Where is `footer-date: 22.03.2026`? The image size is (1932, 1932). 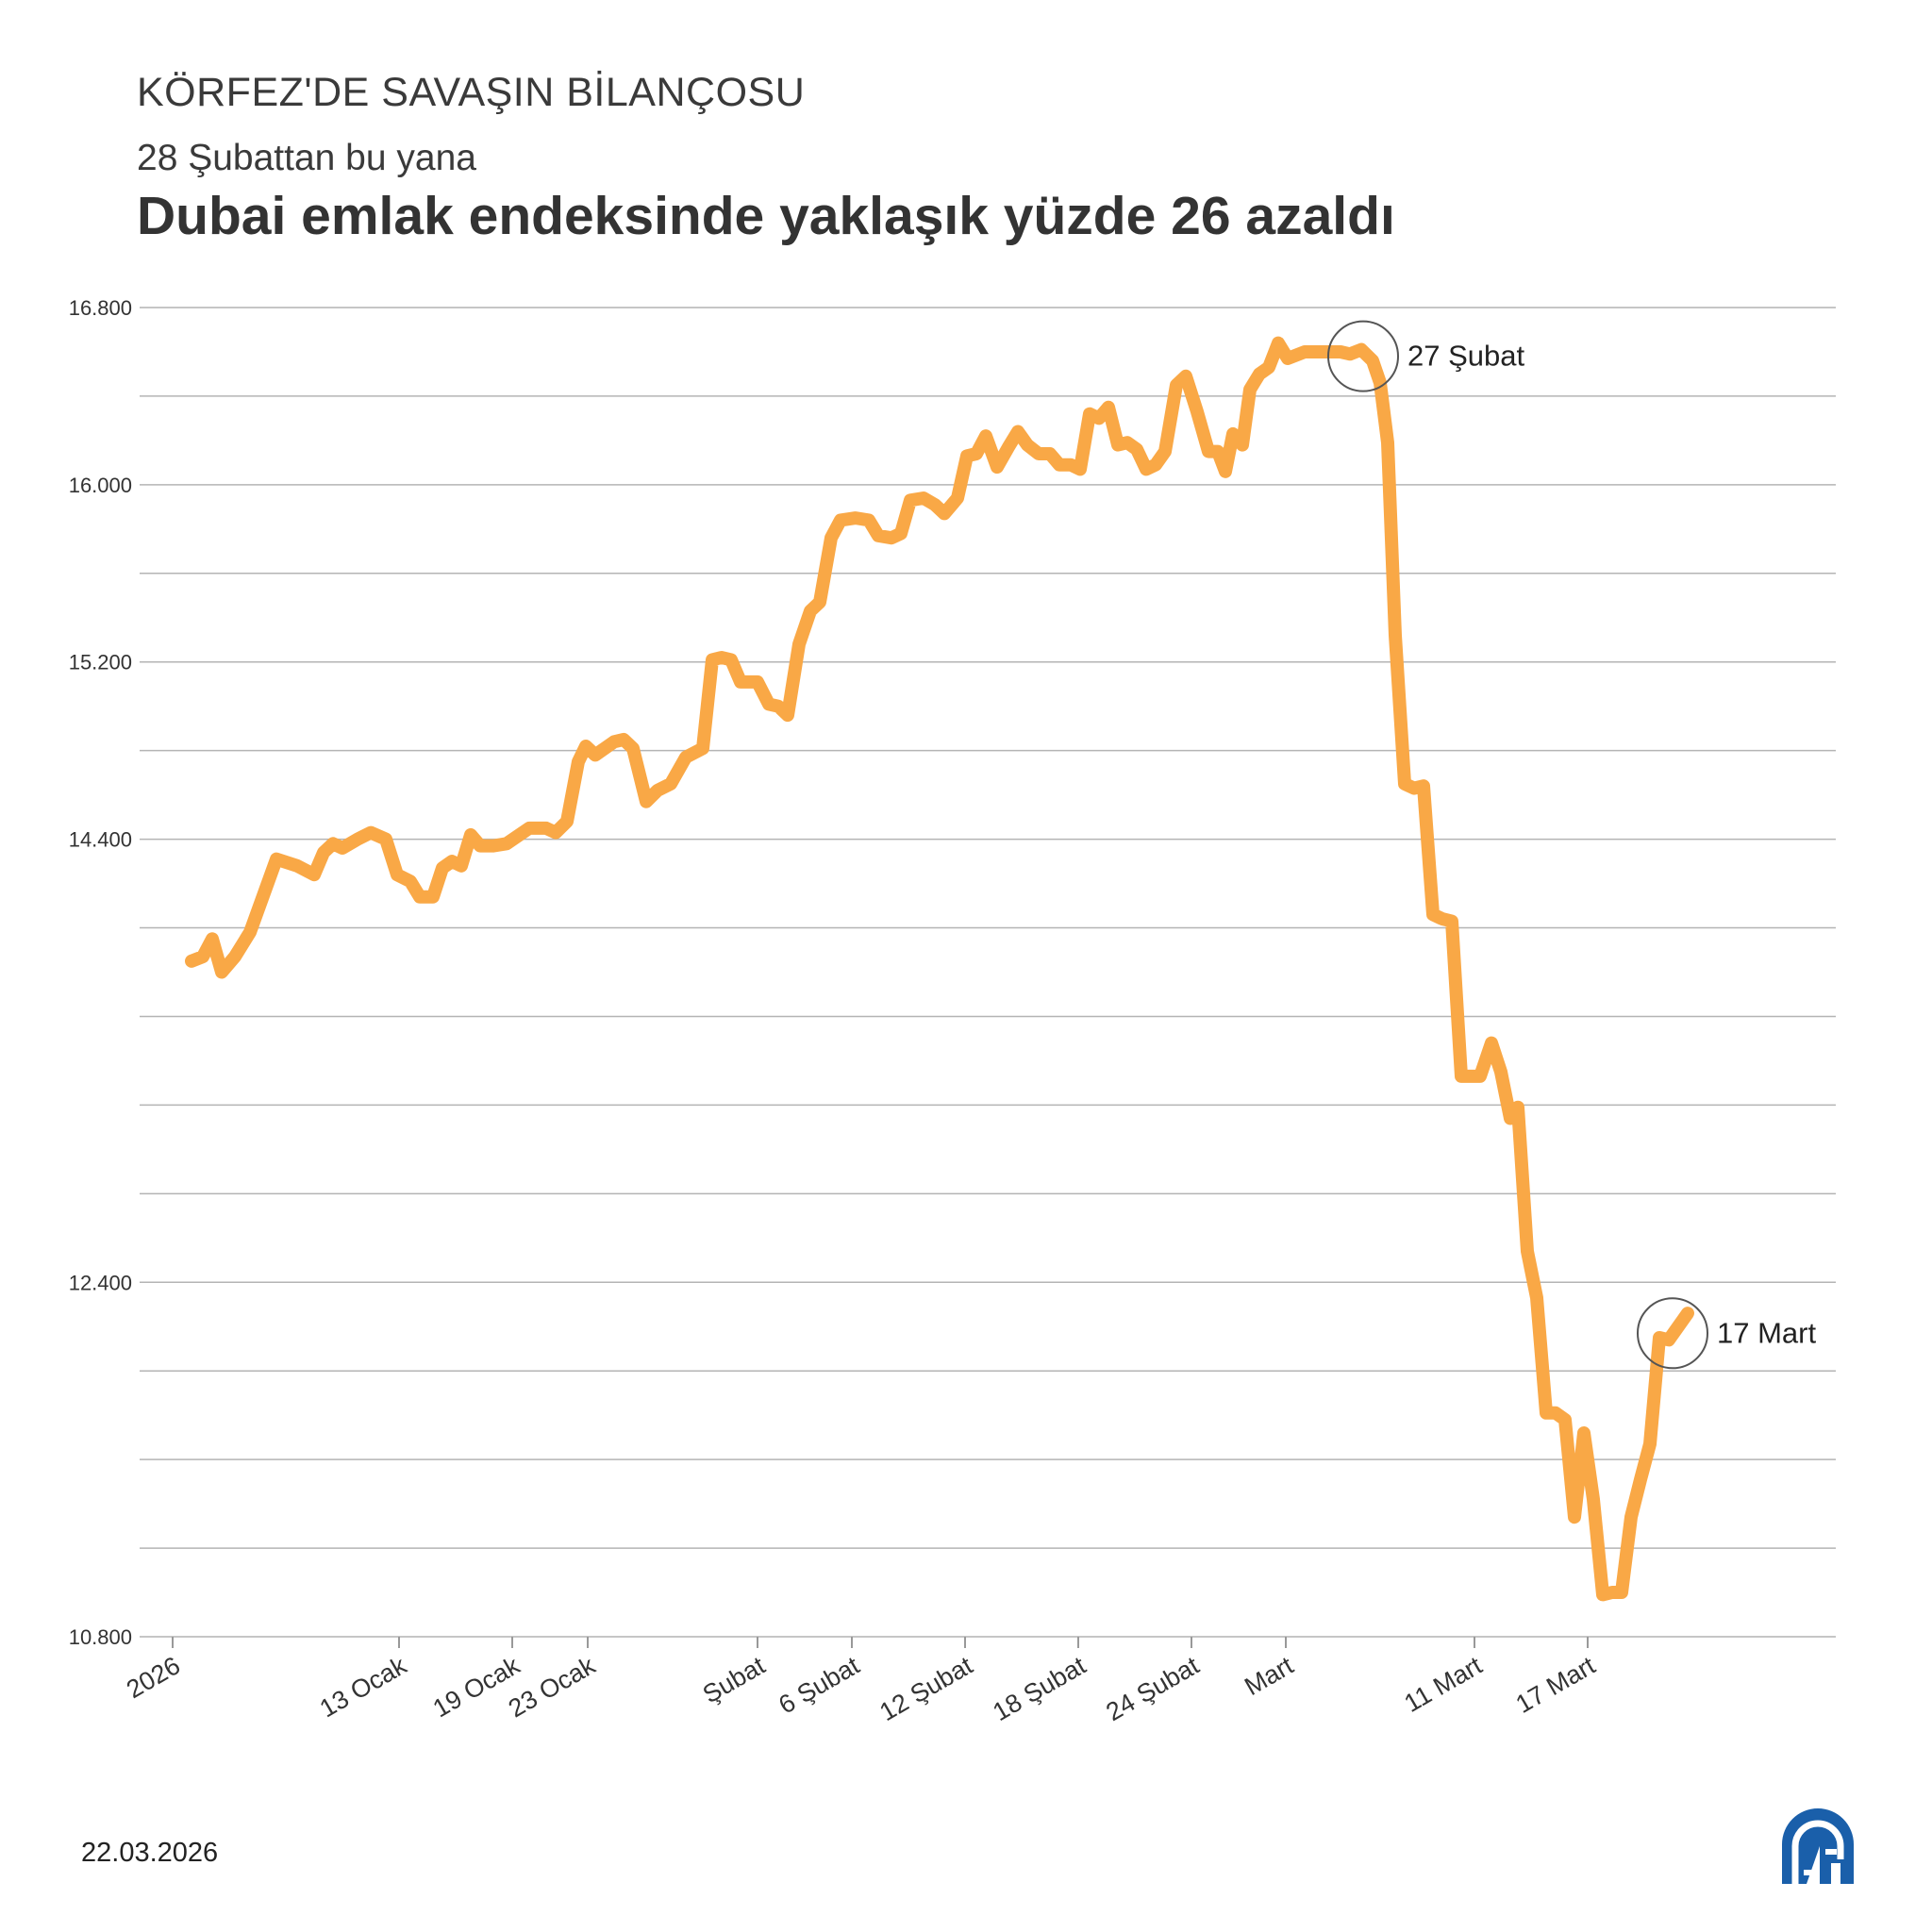
footer-date: 22.03.2026 is located at coordinates (150, 1853).